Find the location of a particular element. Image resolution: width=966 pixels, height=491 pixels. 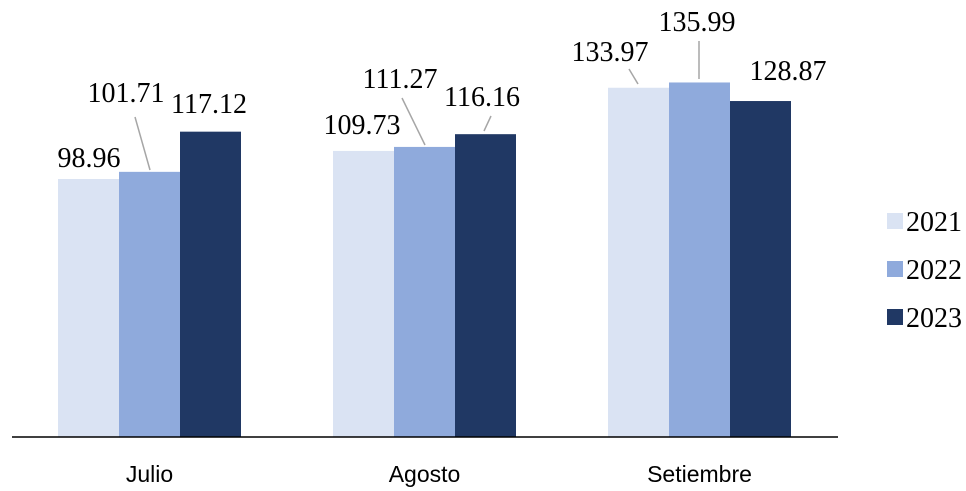

legend-item-2023: 2023 is located at coordinates (924, 318).